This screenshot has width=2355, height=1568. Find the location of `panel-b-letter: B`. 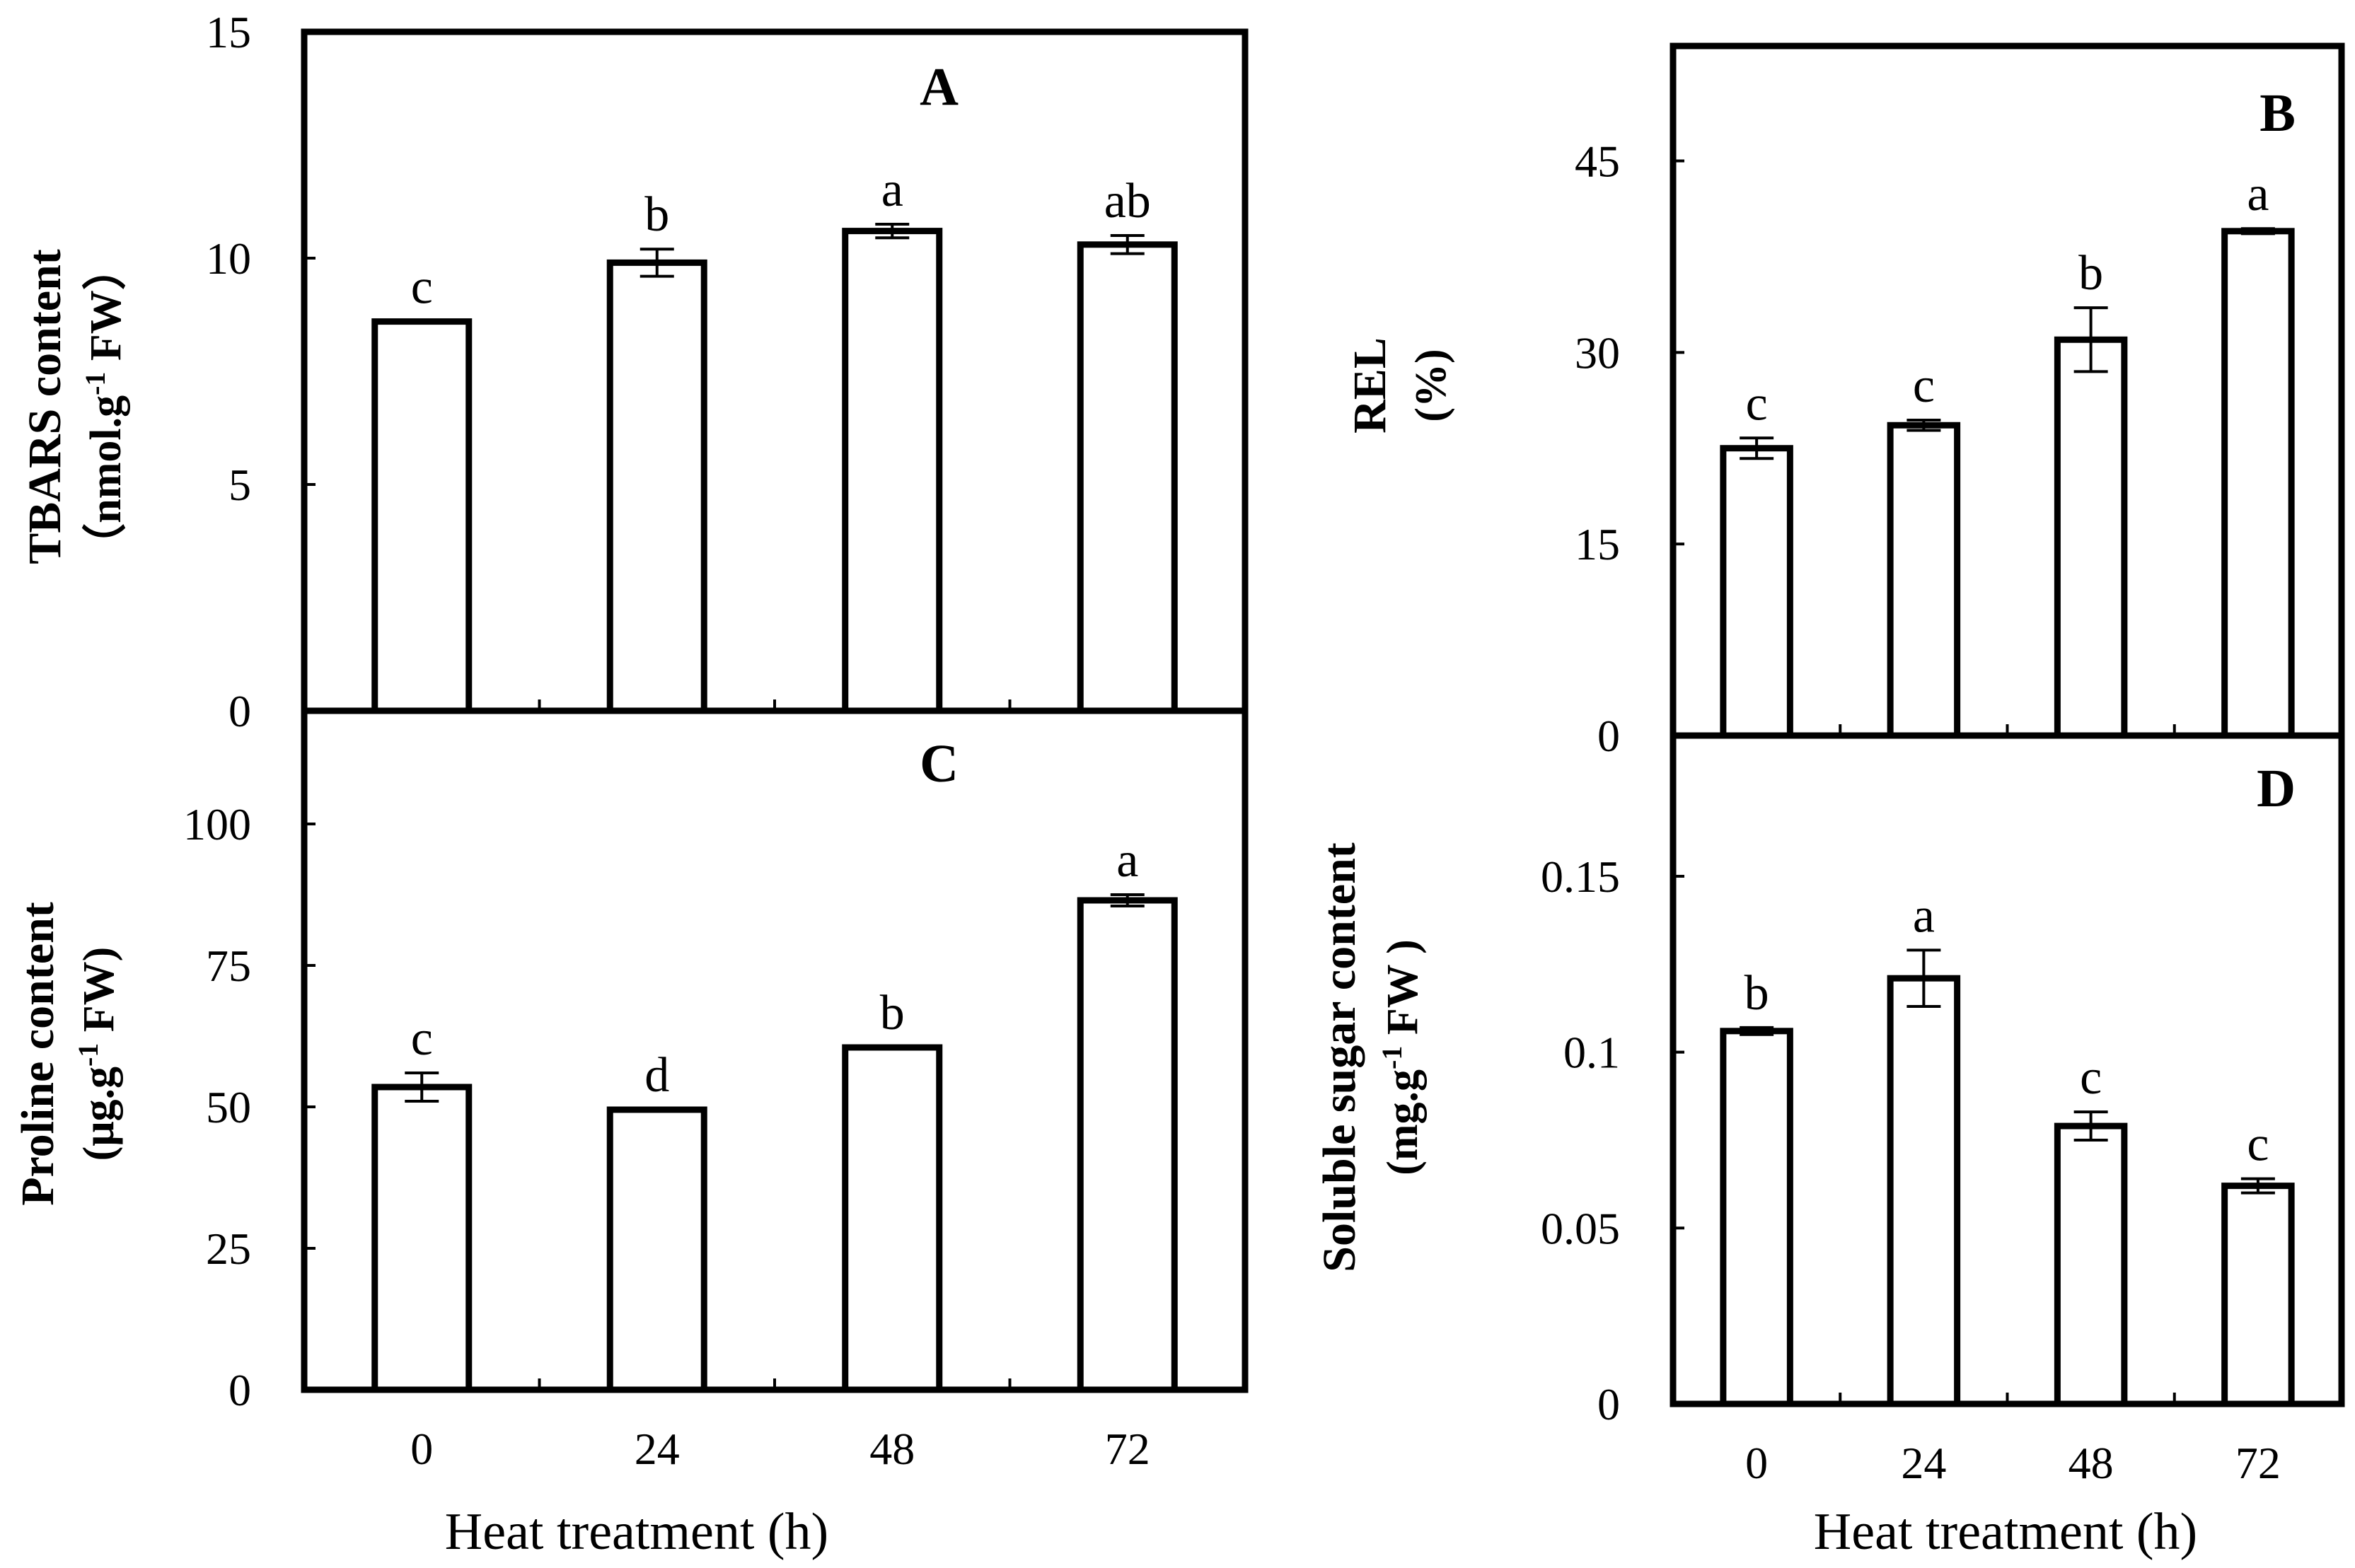

panel-b-letter: B is located at coordinates (2277, 113).